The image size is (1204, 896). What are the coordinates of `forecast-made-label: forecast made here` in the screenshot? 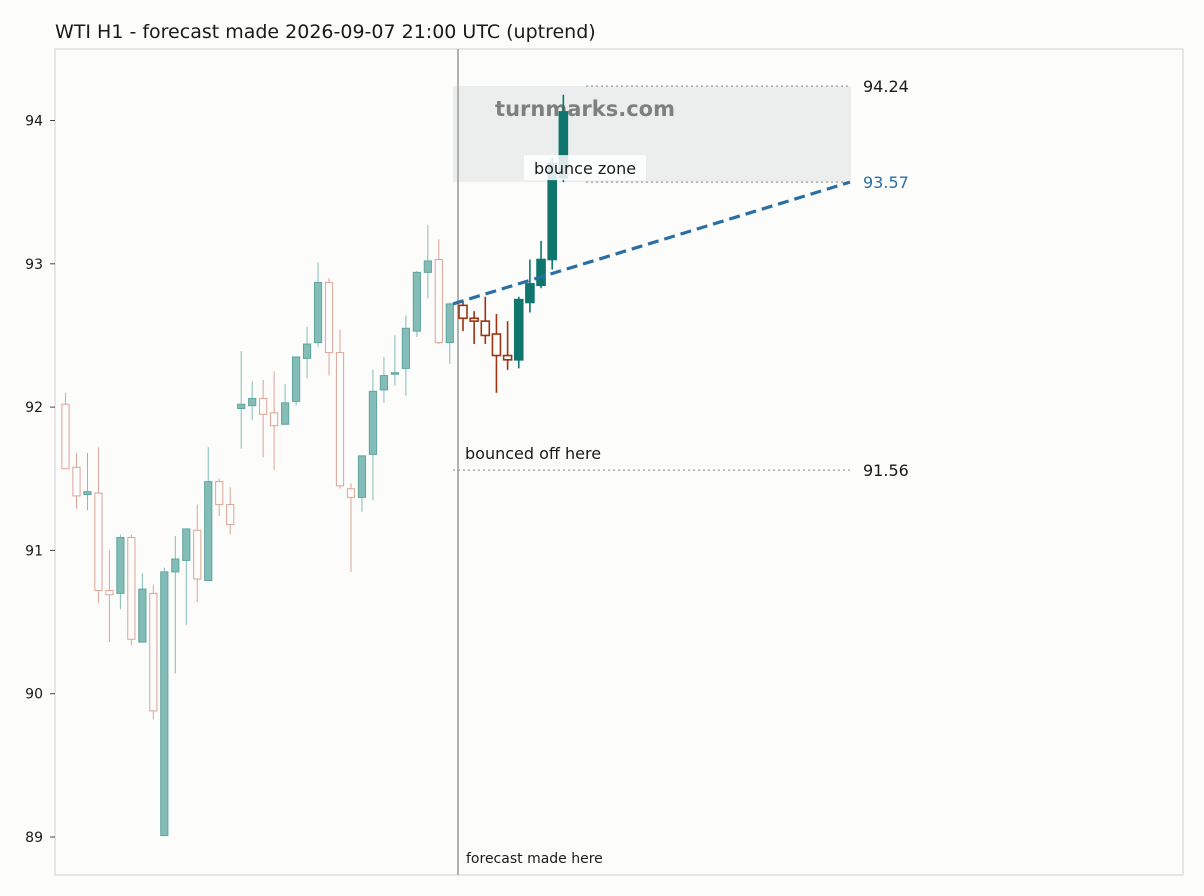 It's located at (534, 859).